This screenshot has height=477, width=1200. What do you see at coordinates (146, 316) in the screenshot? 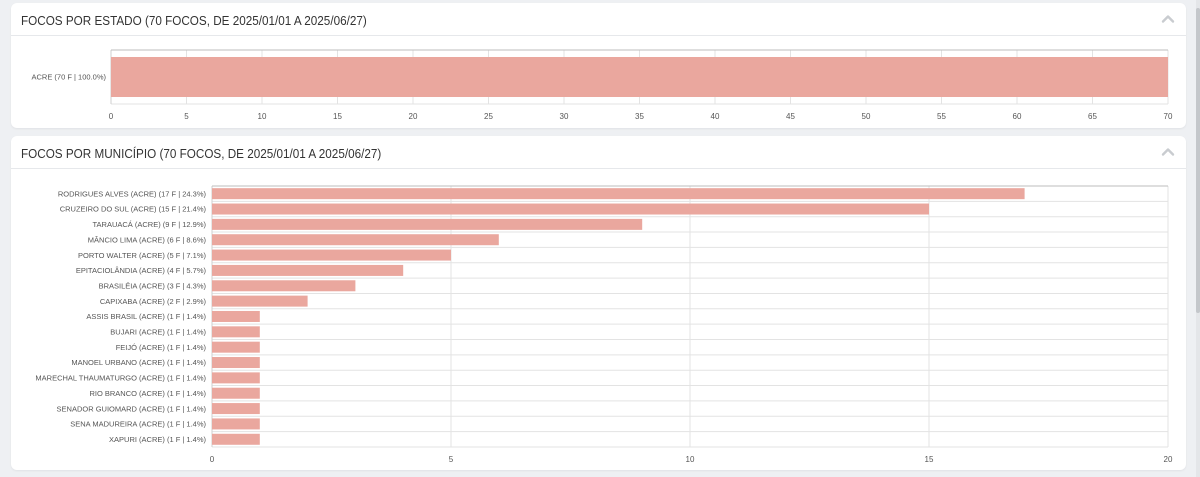
I see `category-label: ASSIS BRASIL (ACRE) (1 F | 1.4%)` at bounding box center [146, 316].